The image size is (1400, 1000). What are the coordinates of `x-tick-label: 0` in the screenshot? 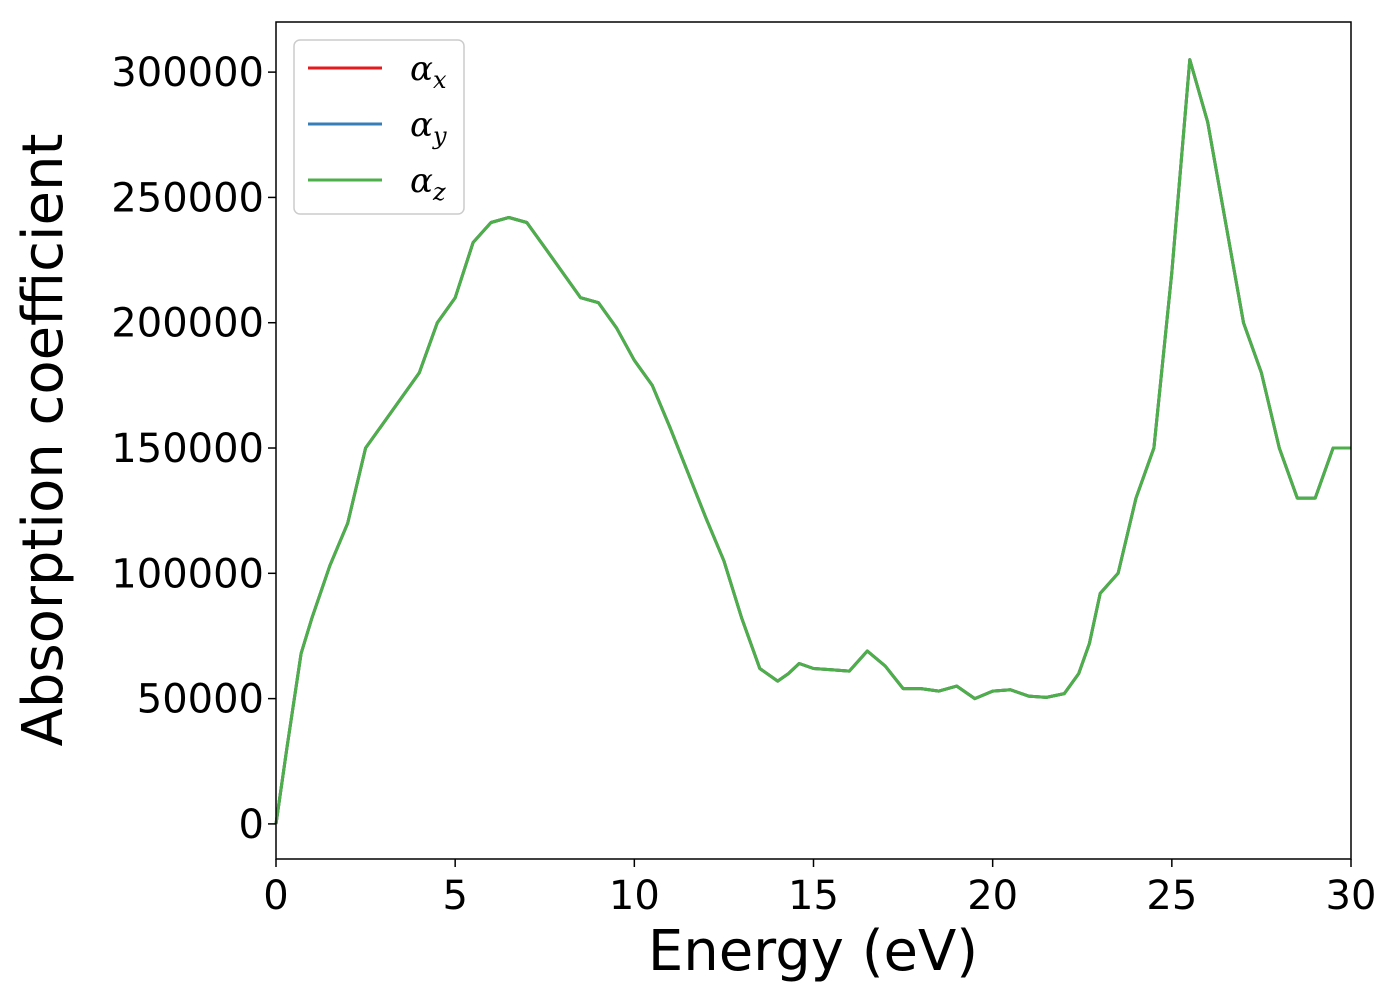 It's located at (275, 896).